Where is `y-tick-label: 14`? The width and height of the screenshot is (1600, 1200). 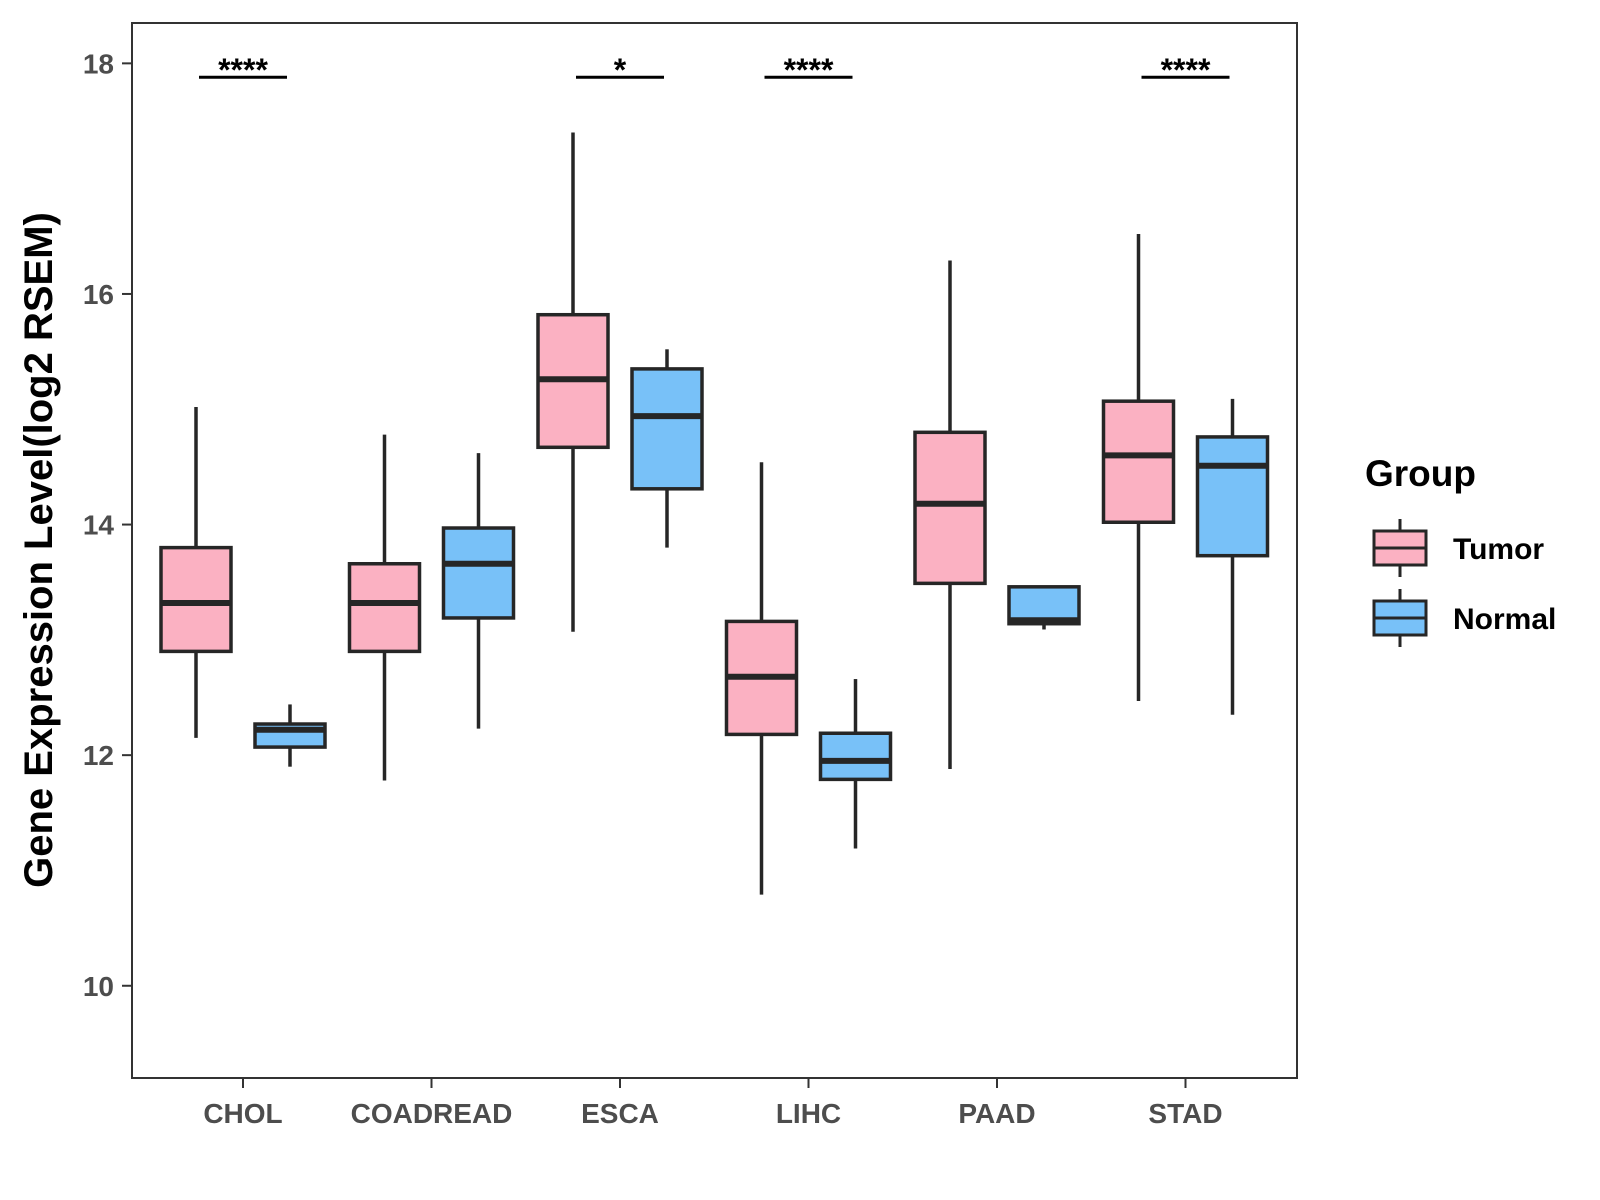 y-tick-label: 14 is located at coordinates (99, 525).